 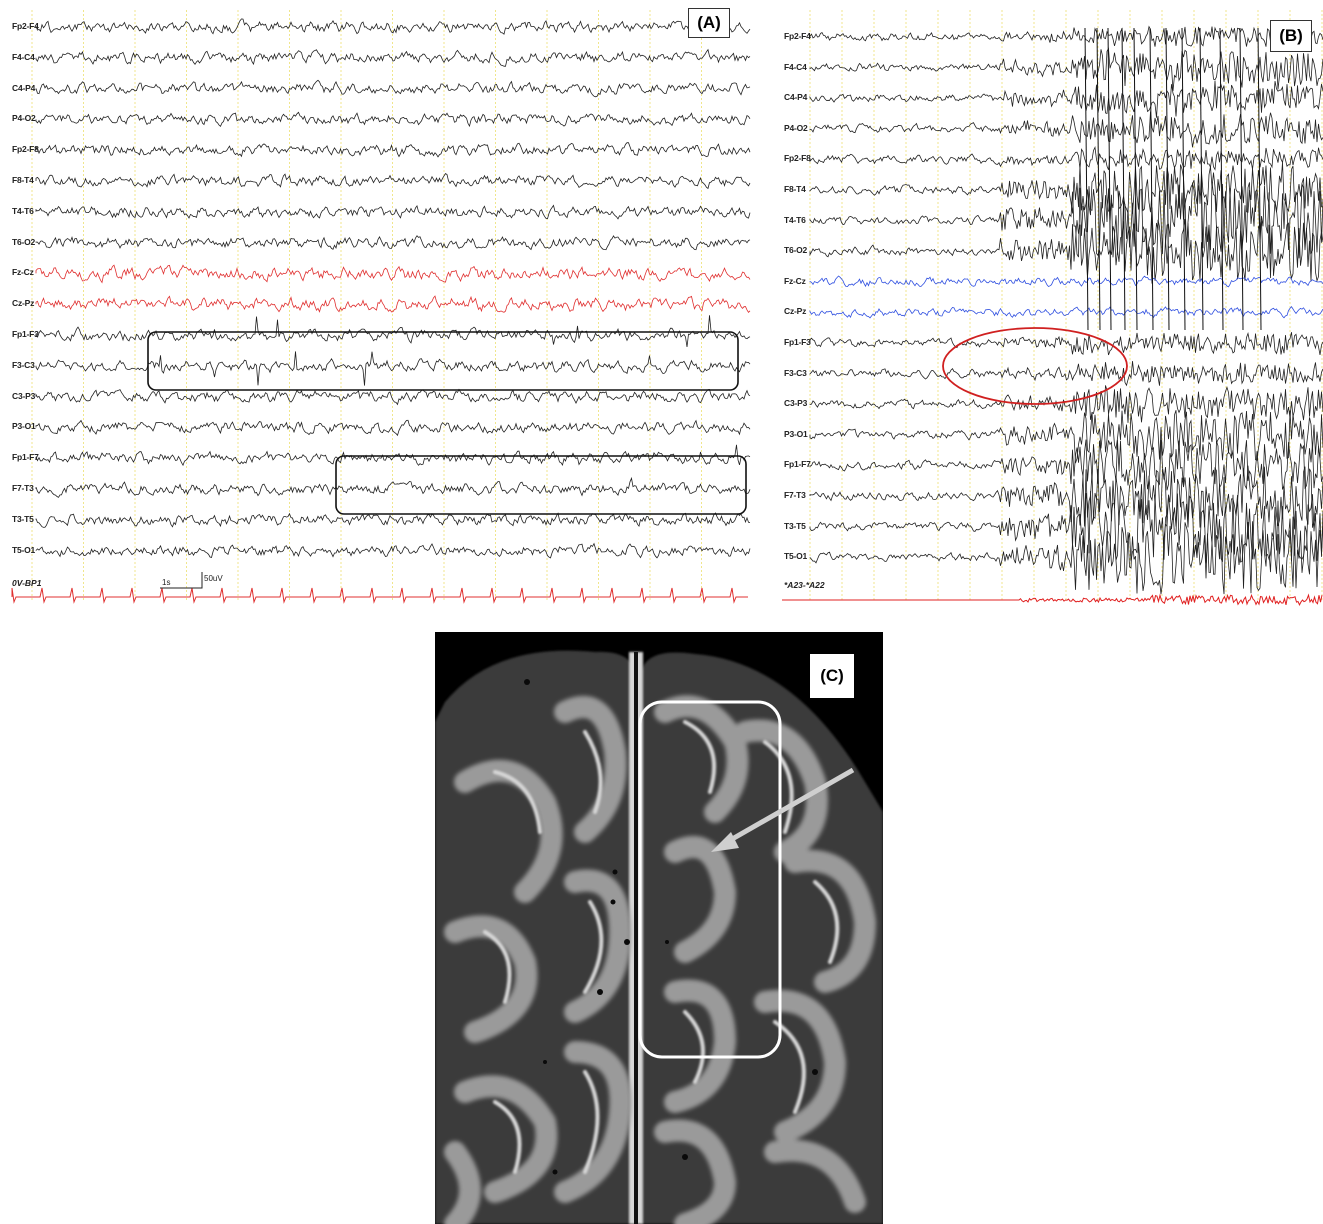 I want to click on eeg-a-channel-label-t6-o2: T6-O2, so click(x=24, y=241).